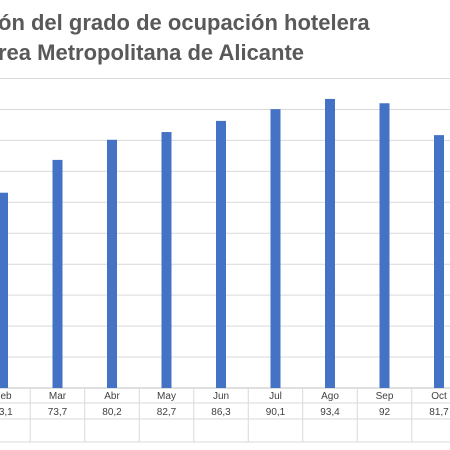  What do you see at coordinates (221, 396) in the screenshot?
I see `x-tick-label: Jun` at bounding box center [221, 396].